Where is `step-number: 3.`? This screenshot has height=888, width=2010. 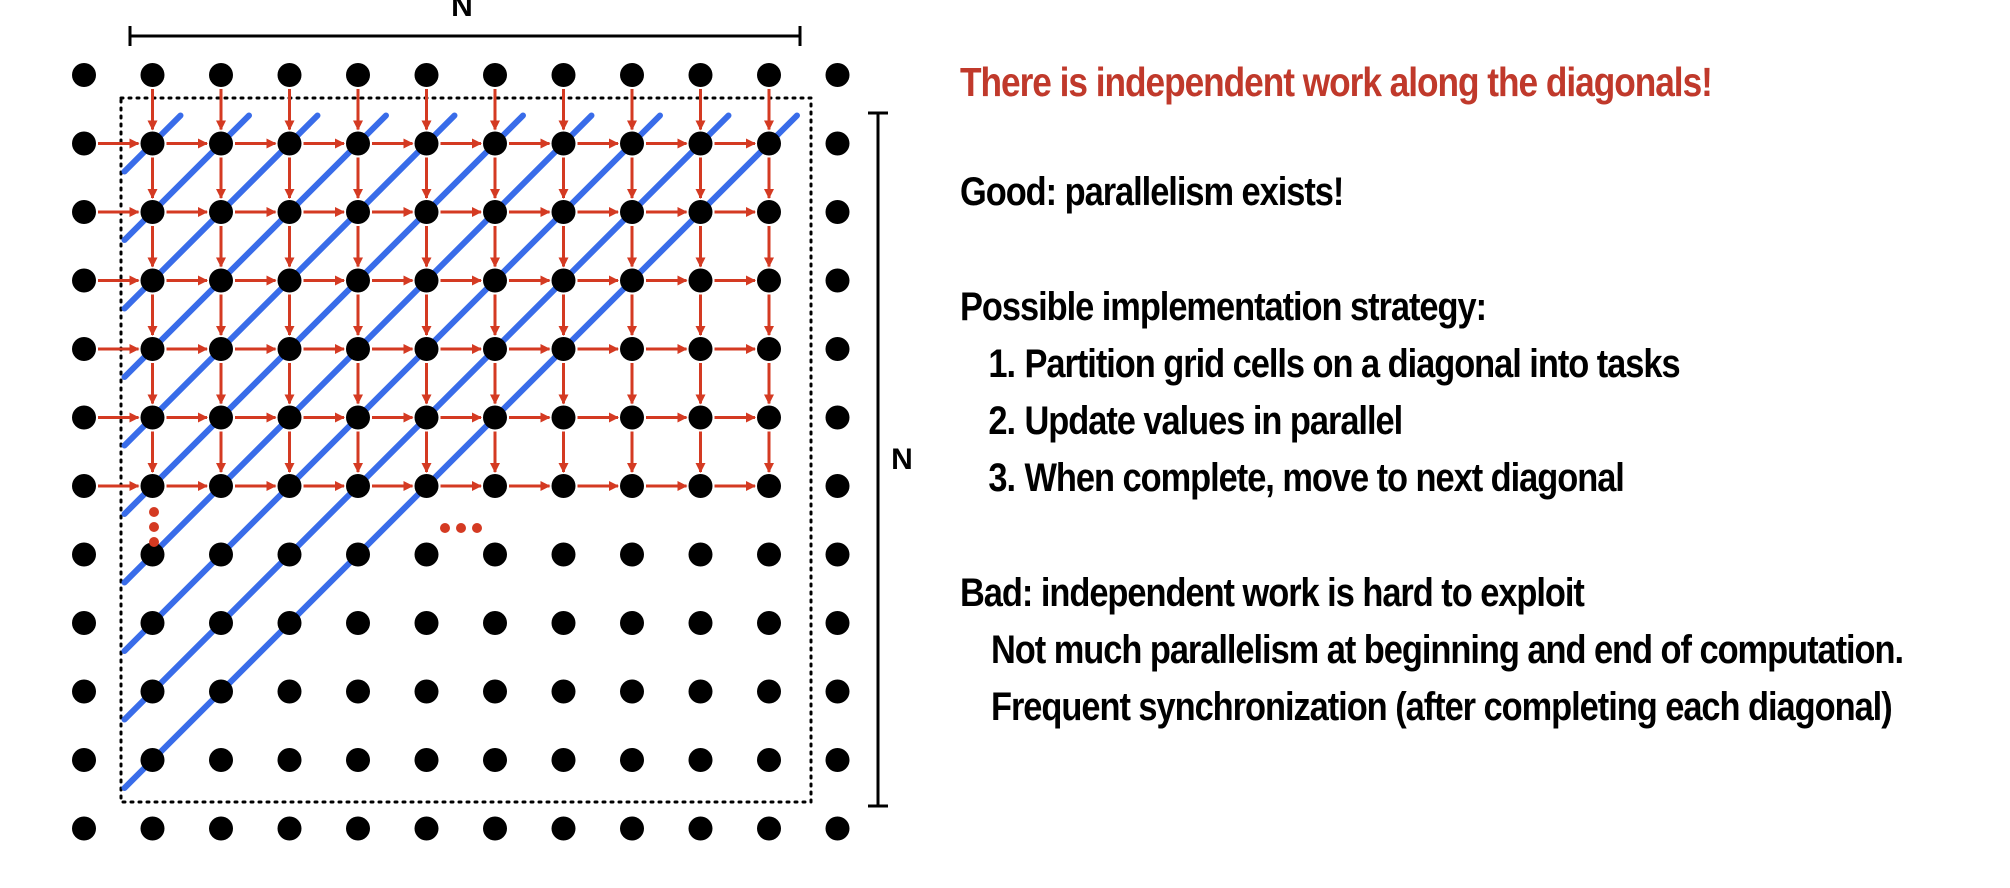
step-number: 3. is located at coordinates (1002, 478).